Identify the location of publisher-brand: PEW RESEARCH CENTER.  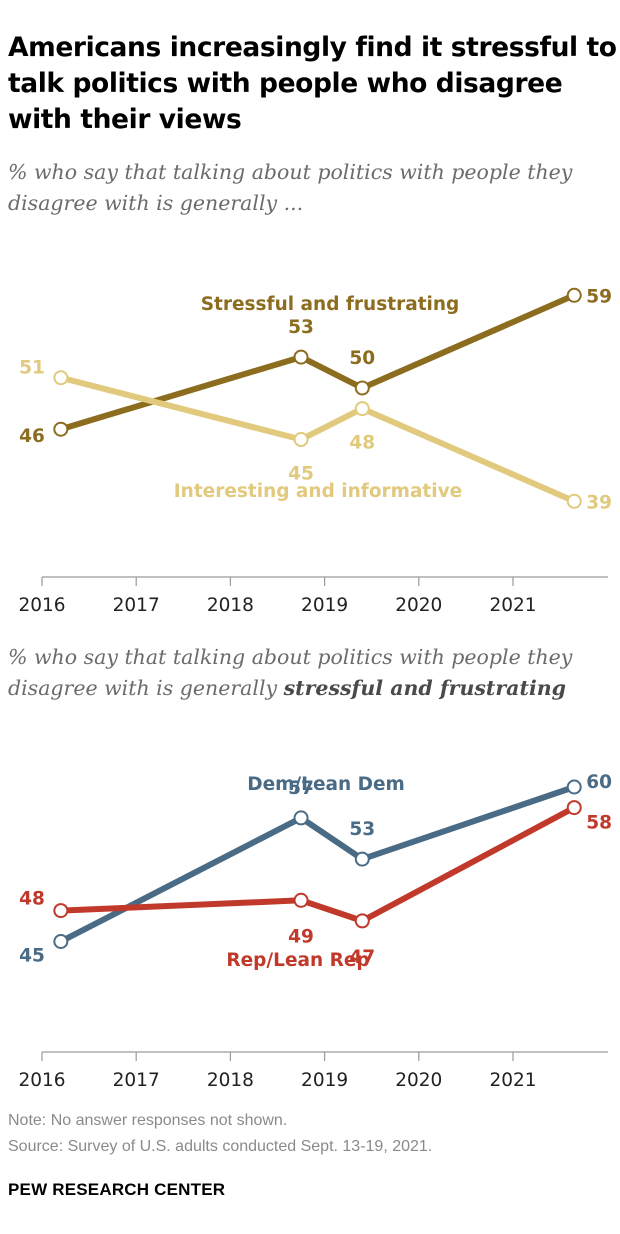
(117, 1189).